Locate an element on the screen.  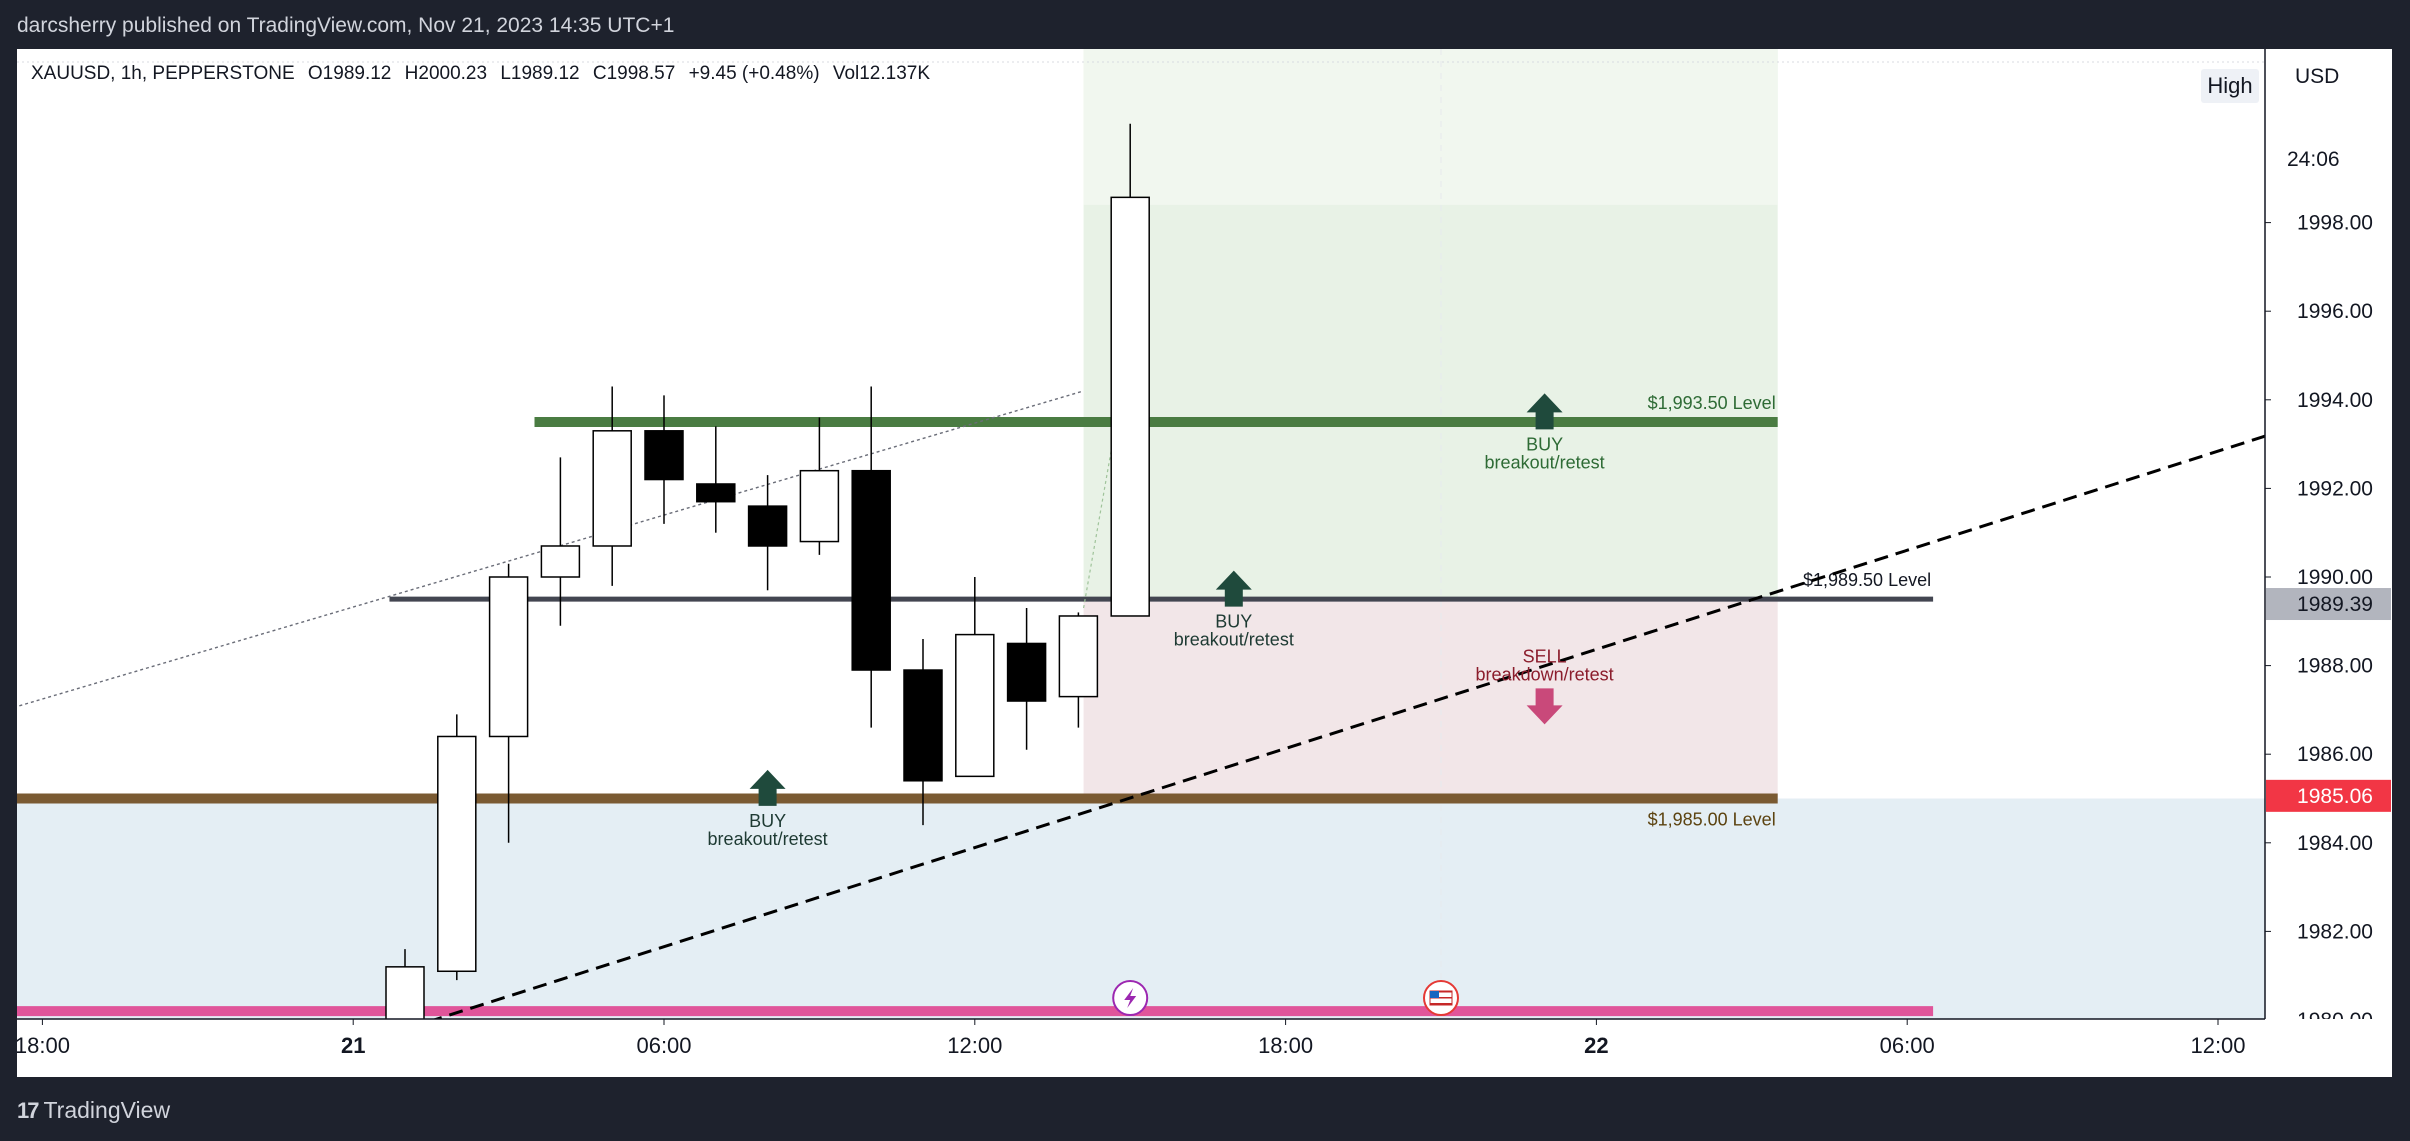
y-tick-label: 1994.00 is located at coordinates (2335, 400).